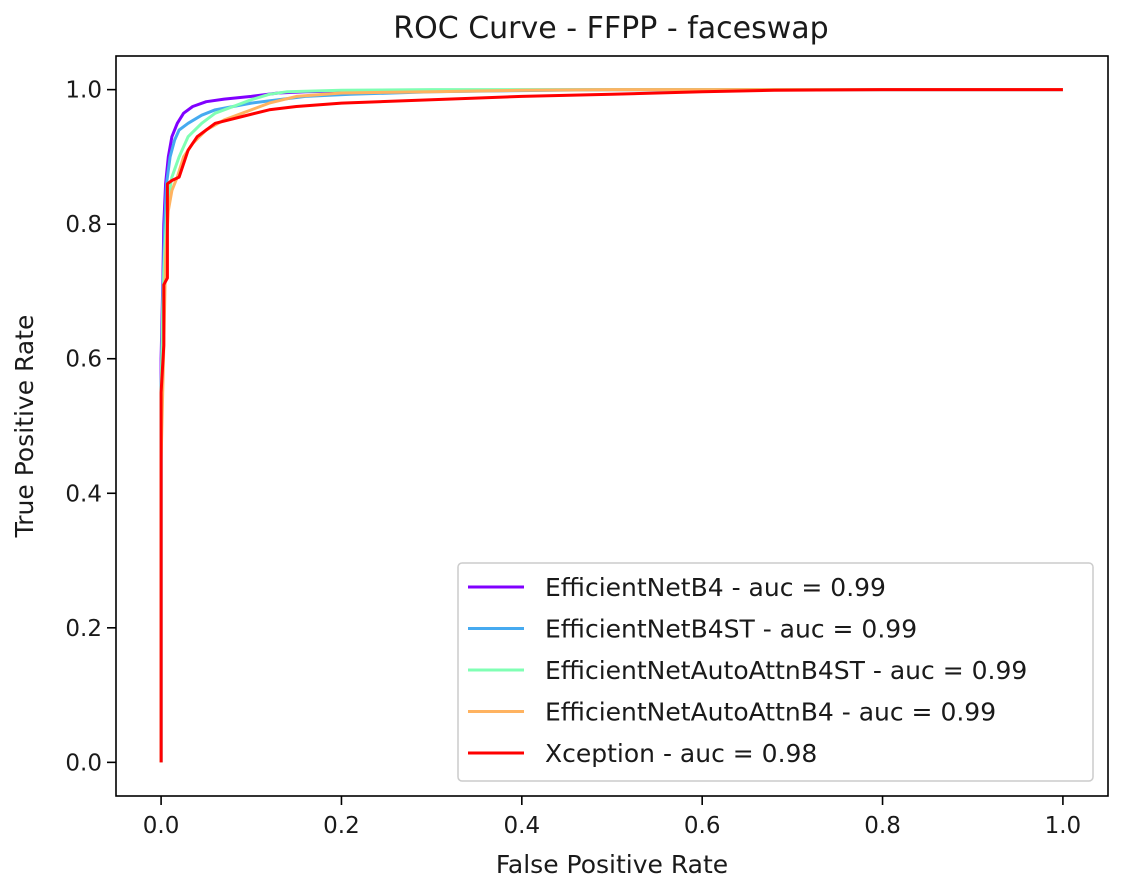  What do you see at coordinates (83, 360) in the screenshot?
I see `y-tick-label-3: 0.6` at bounding box center [83, 360].